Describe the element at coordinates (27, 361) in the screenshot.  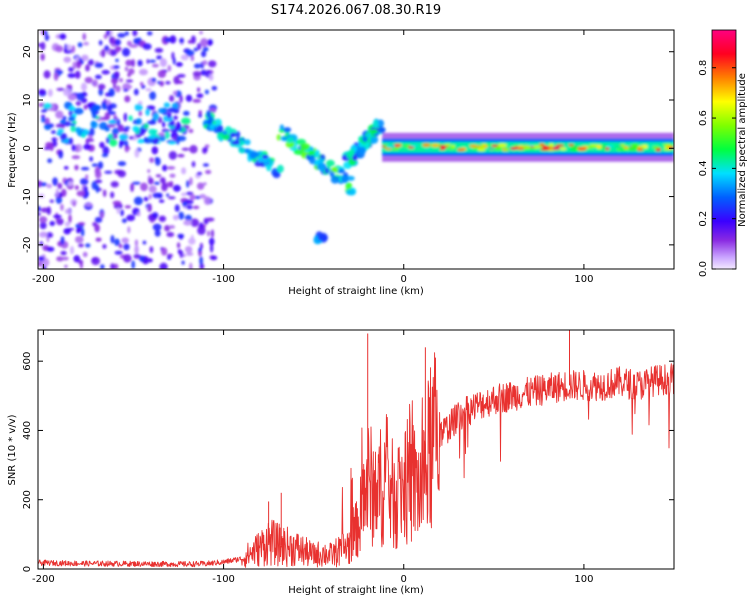
I see `y-tick-label: 600` at that location.